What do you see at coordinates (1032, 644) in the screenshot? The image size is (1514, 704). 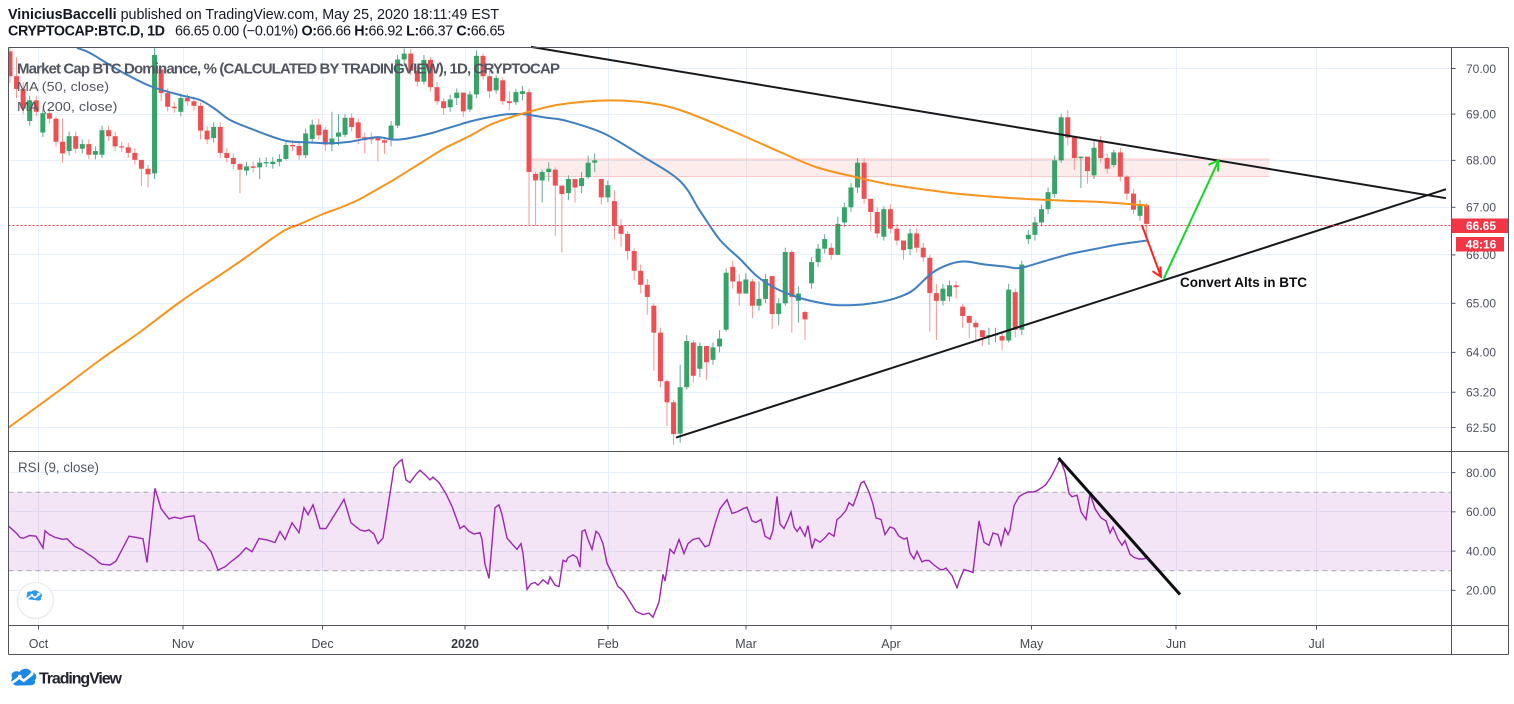 I see `svg-text: May` at bounding box center [1032, 644].